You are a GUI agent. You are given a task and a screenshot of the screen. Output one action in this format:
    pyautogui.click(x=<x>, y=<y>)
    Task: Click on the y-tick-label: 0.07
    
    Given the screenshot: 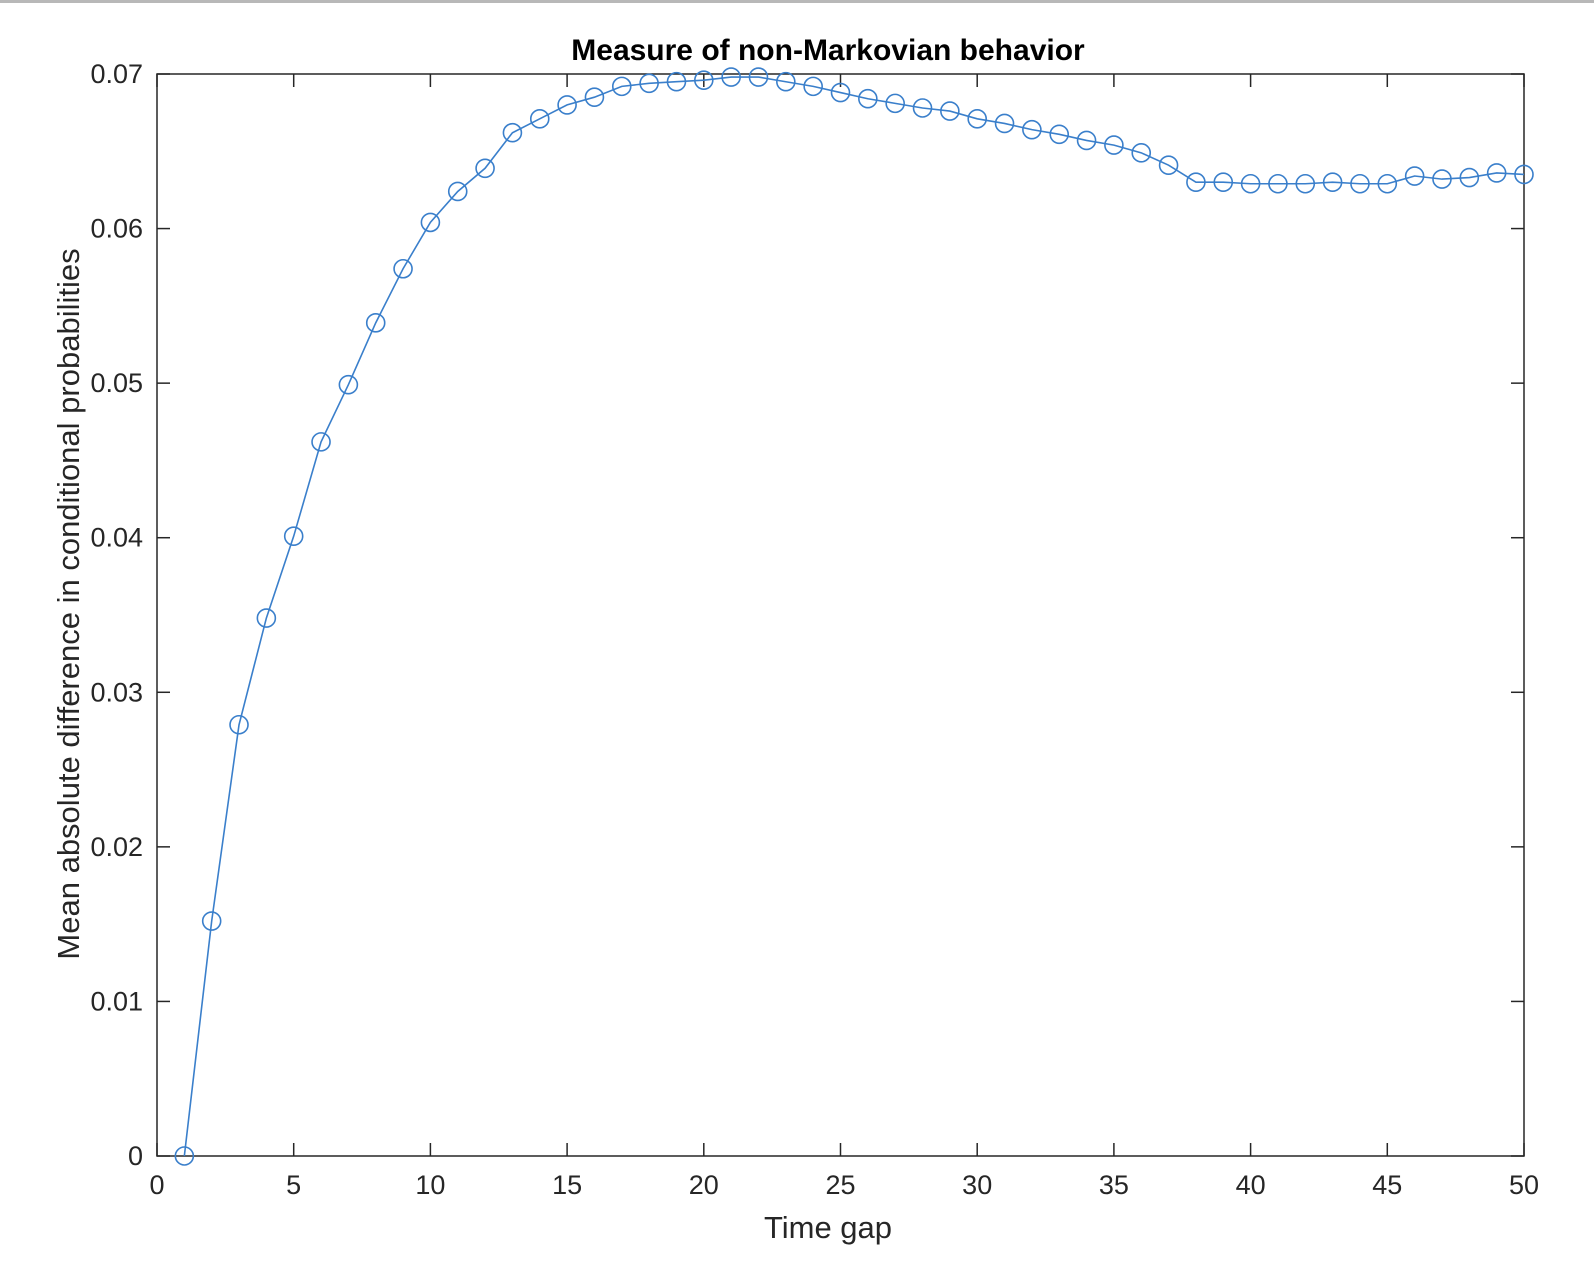 What is the action you would take?
    pyautogui.click(x=116, y=74)
    